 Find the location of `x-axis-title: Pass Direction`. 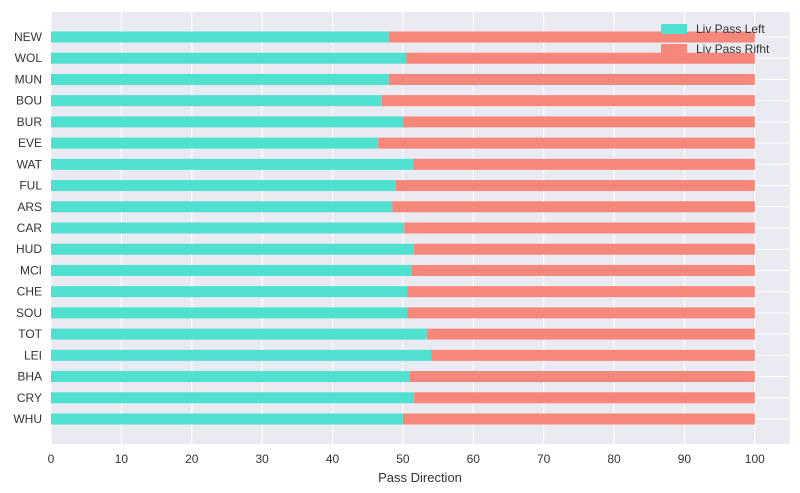

x-axis-title: Pass Direction is located at coordinates (420, 477).